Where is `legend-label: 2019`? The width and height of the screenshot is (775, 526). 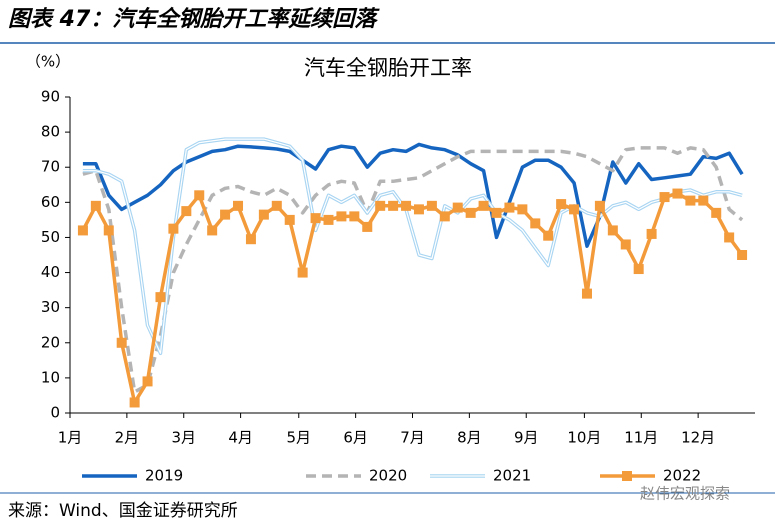
legend-label: 2019 is located at coordinates (164, 476).